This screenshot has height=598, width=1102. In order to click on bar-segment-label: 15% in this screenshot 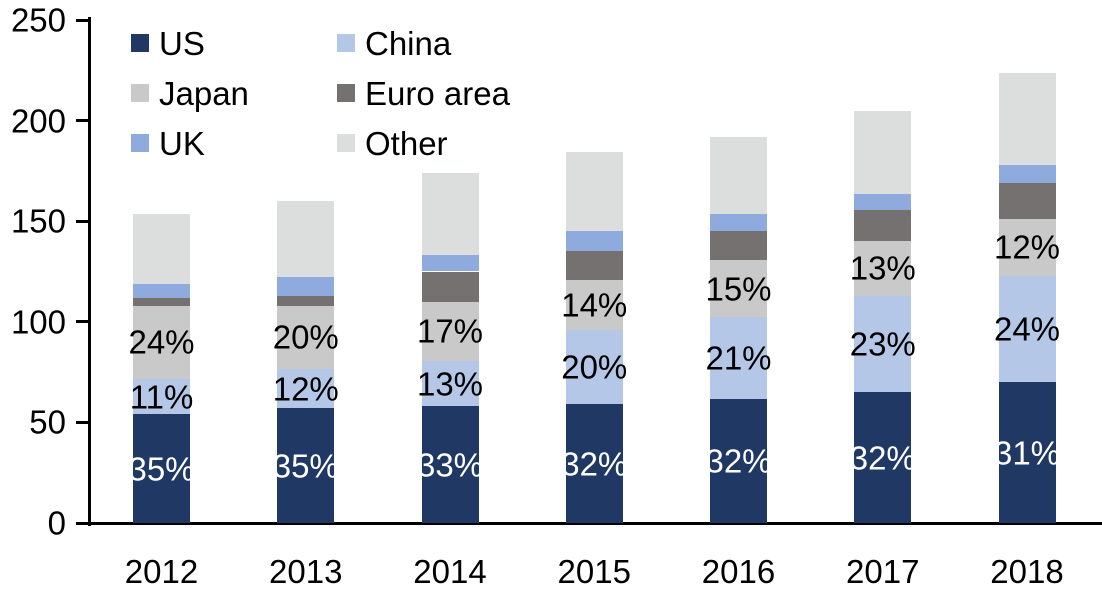, I will do `click(738, 289)`.